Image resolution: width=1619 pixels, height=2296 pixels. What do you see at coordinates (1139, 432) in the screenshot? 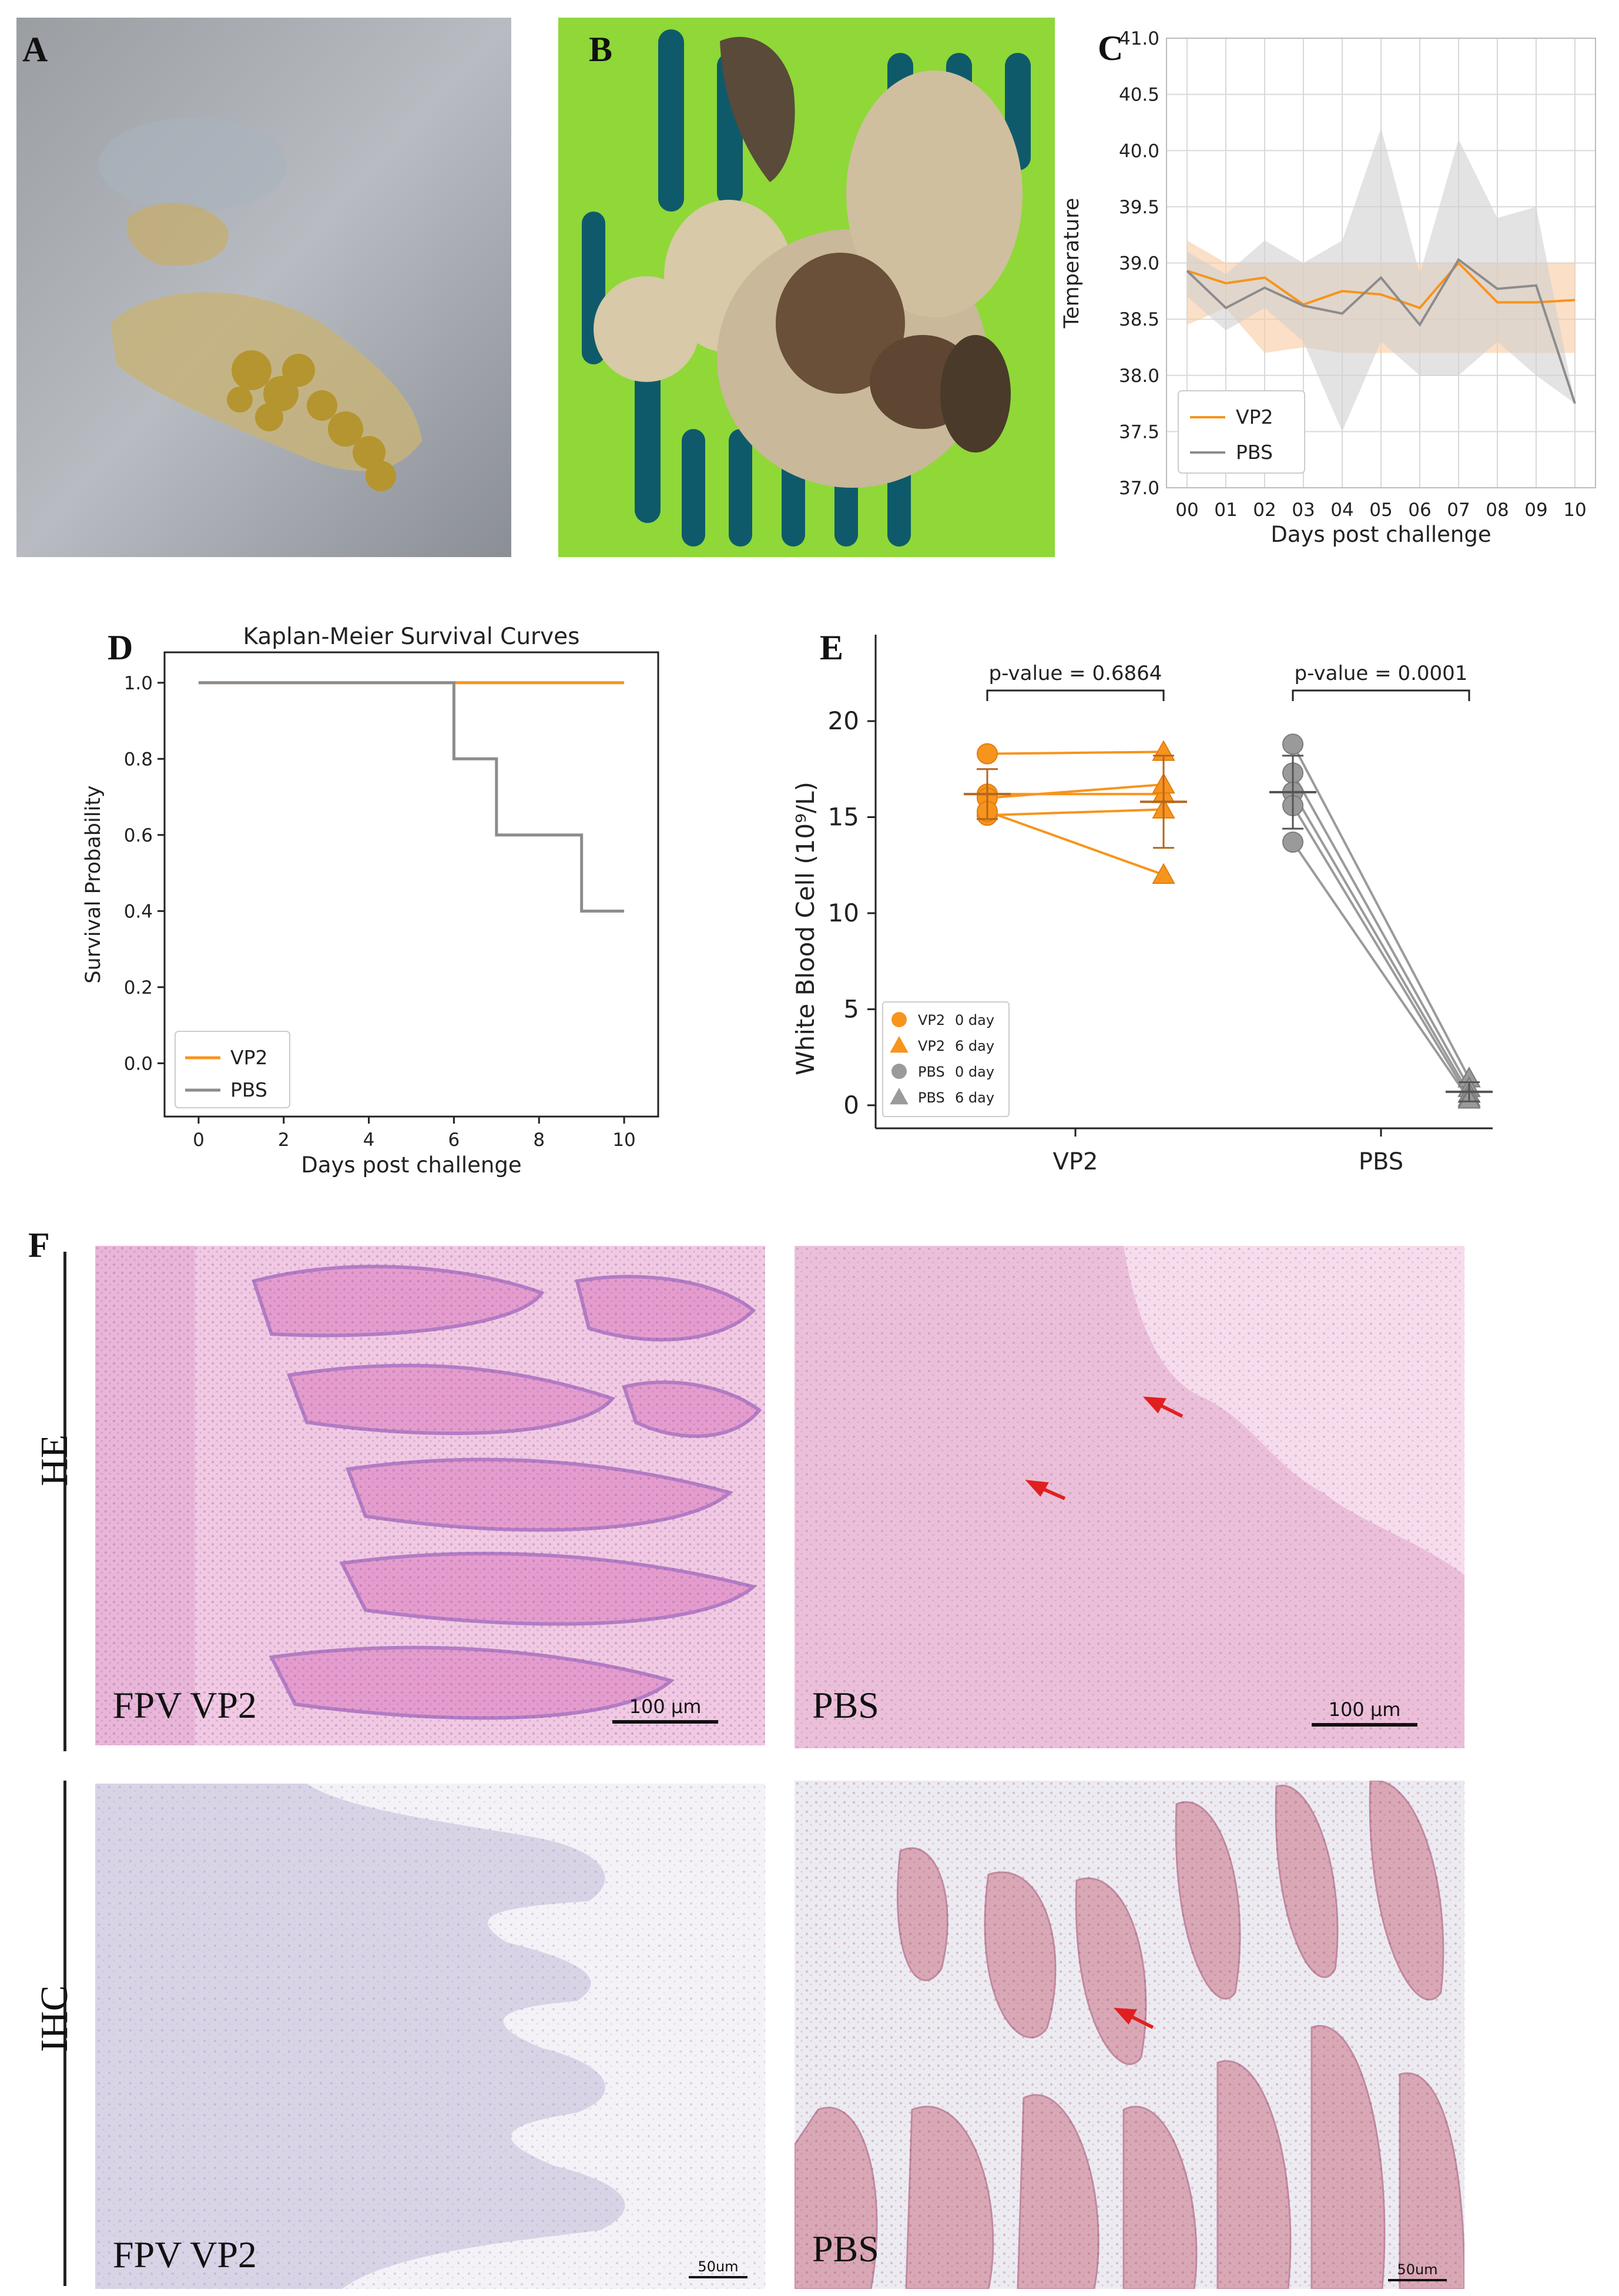
I see `y-tick-label: 37.5` at bounding box center [1139, 432].